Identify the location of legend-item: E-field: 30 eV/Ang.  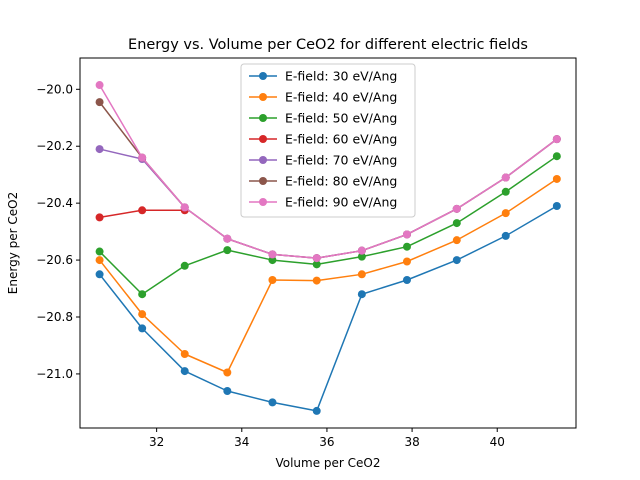
(323, 76).